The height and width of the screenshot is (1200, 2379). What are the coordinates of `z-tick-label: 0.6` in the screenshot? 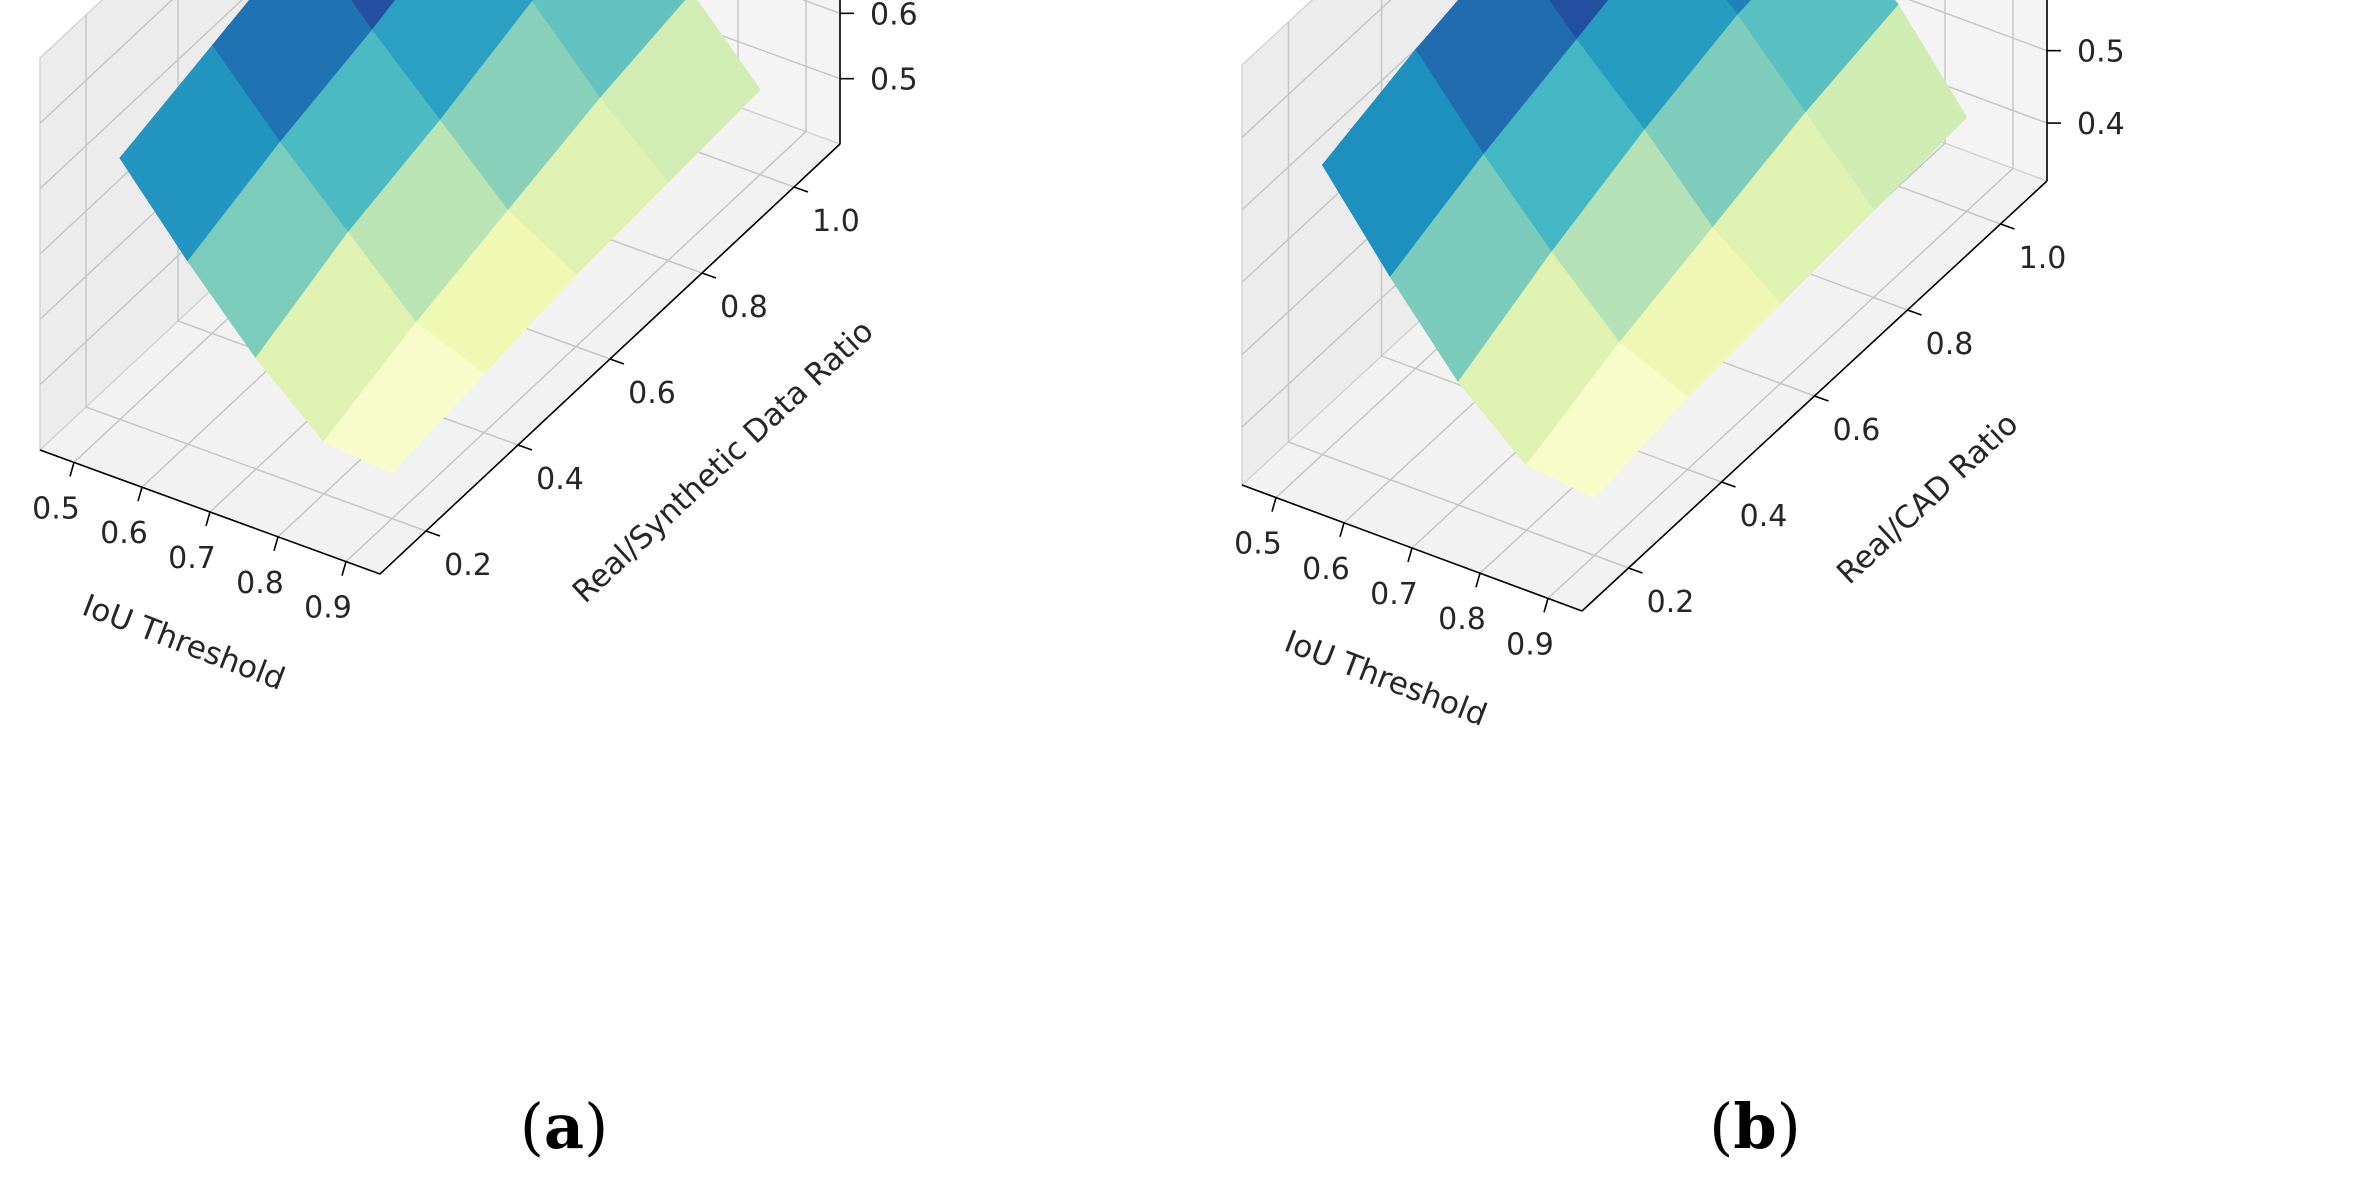 It's located at (894, 16).